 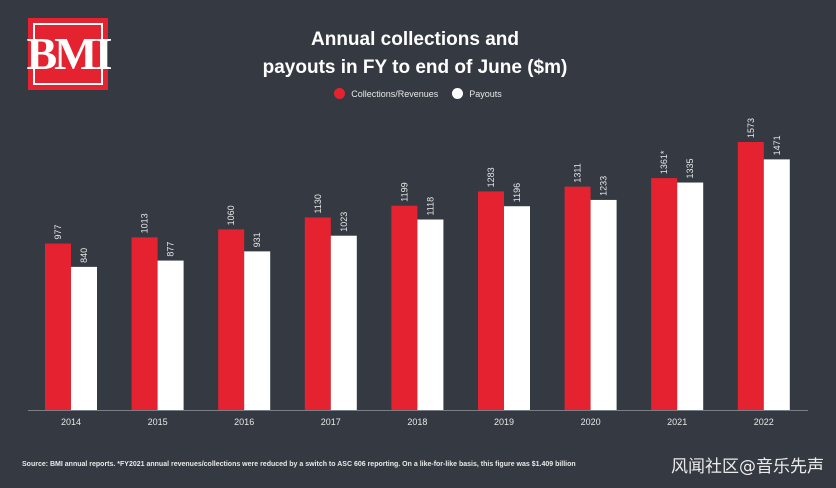 What do you see at coordinates (317, 313) in the screenshot?
I see `bar-collections-2017` at bounding box center [317, 313].